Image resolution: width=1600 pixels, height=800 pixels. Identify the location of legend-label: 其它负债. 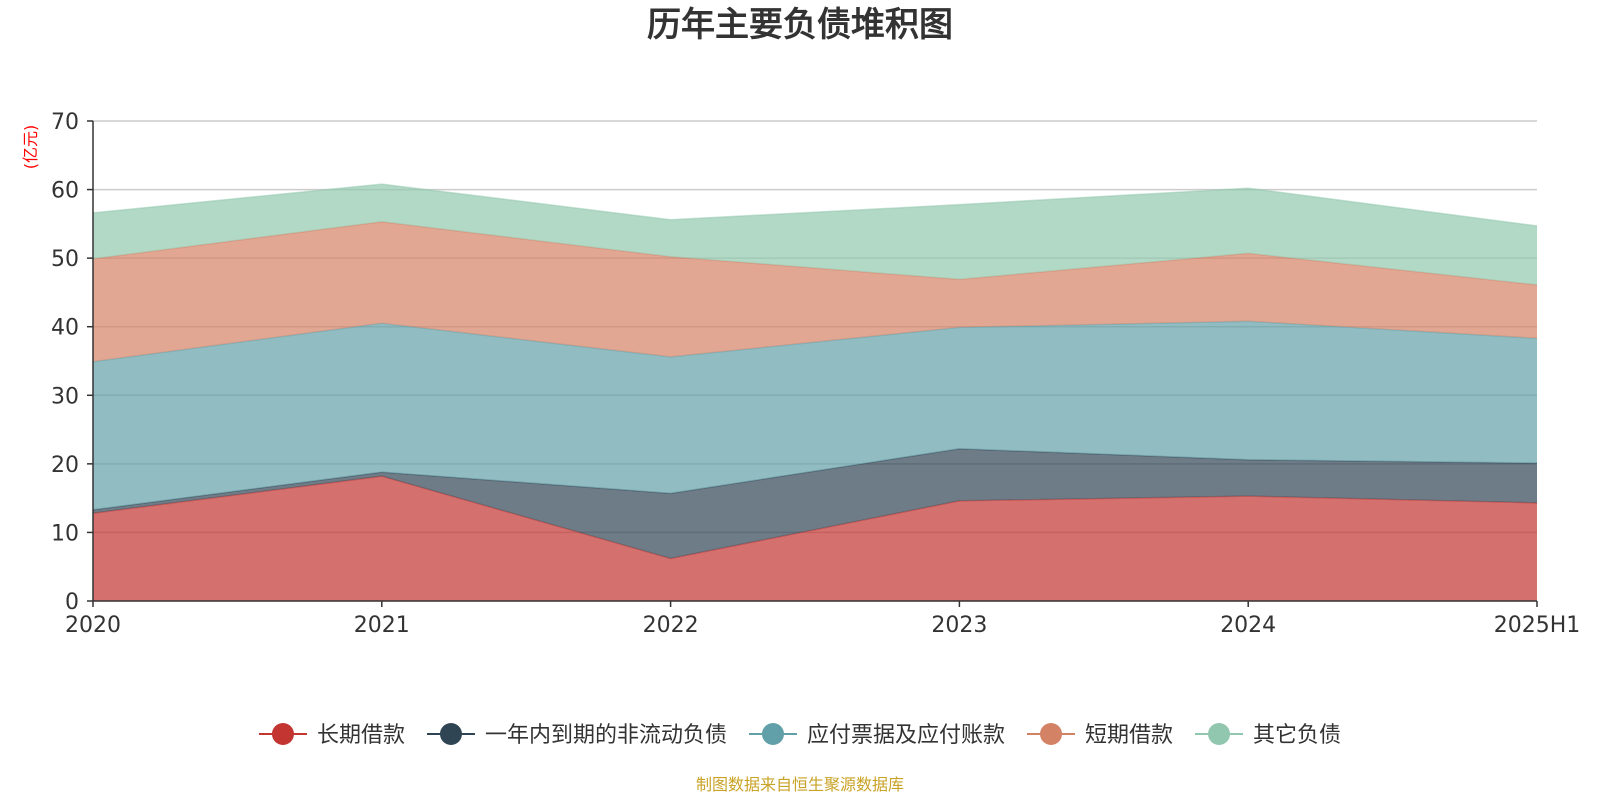
(1297, 735).